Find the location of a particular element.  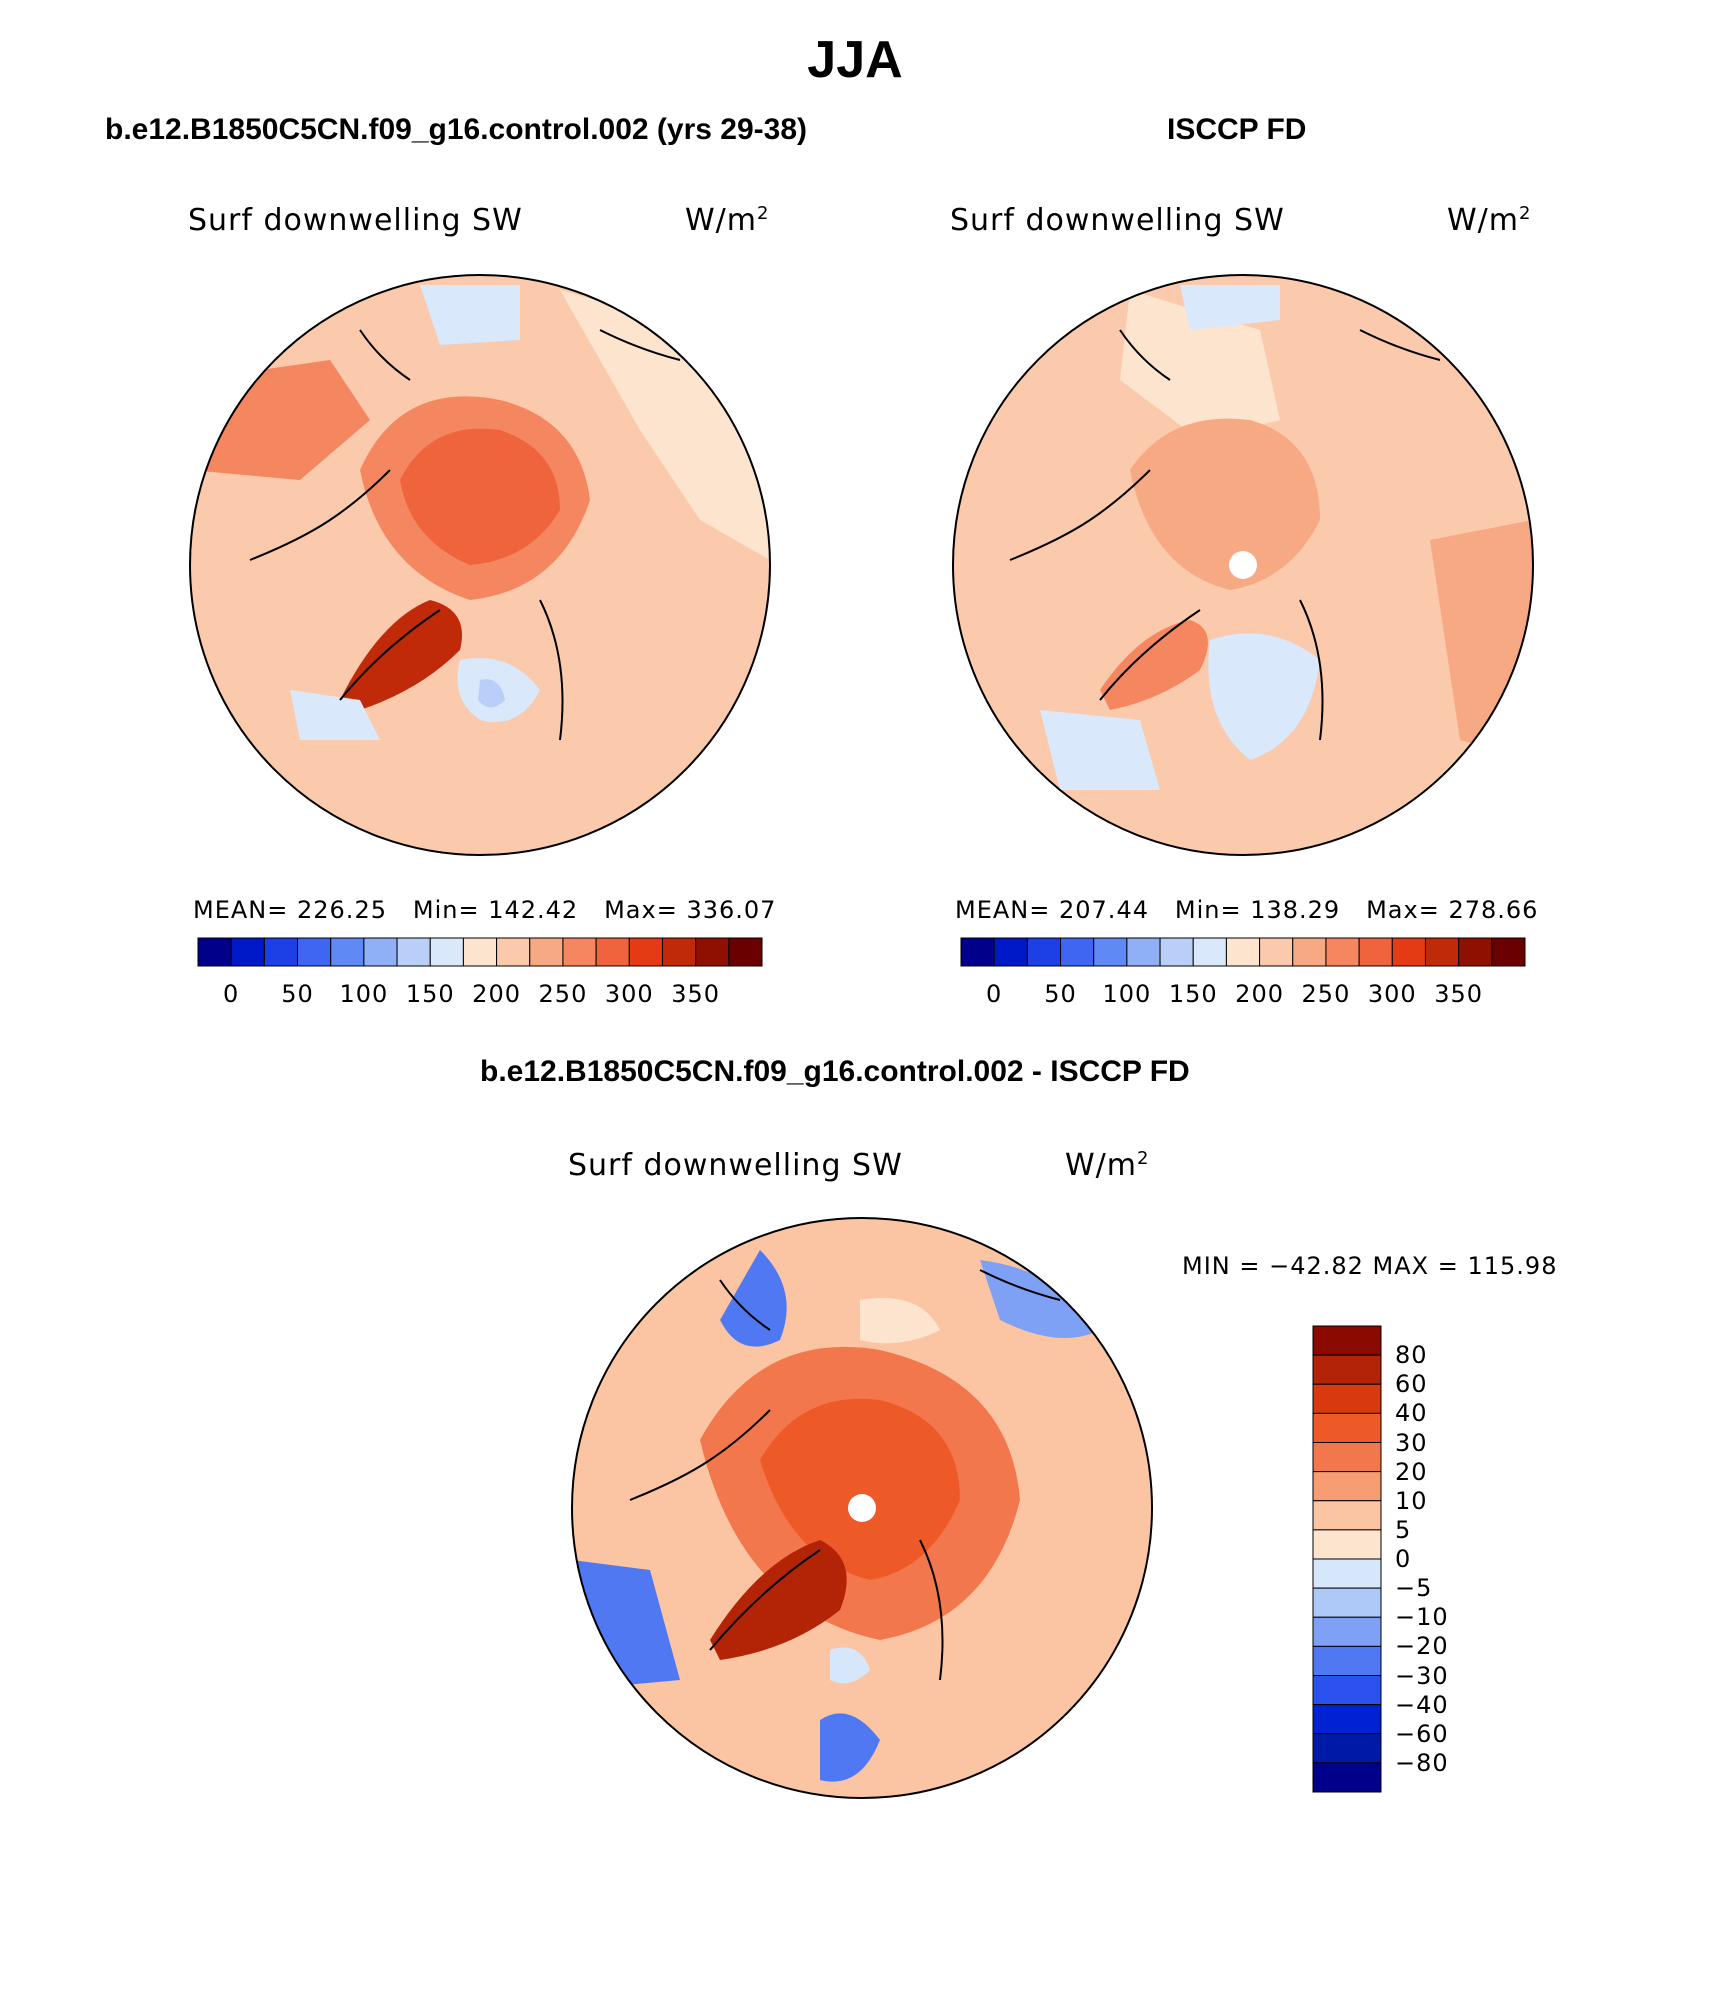

colorbar-tick-label: 40 is located at coordinates (1411, 1413).